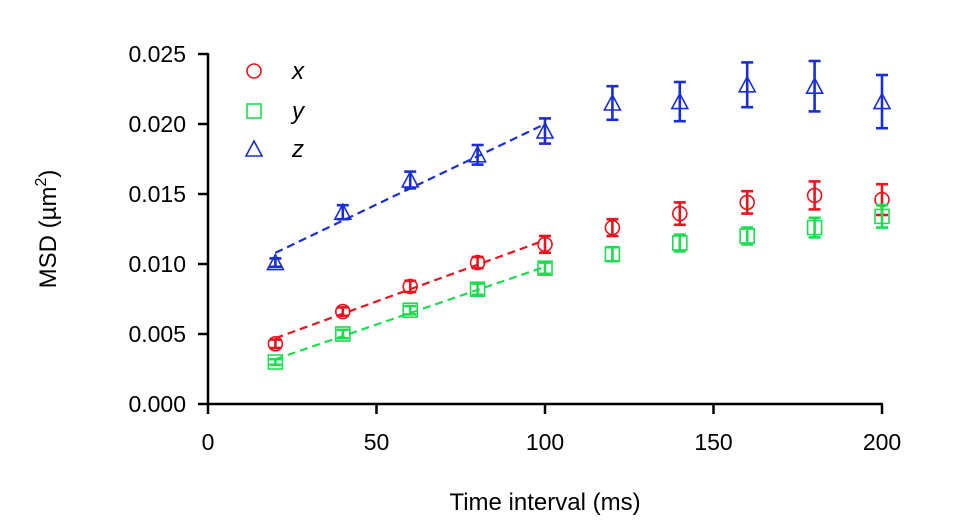 This screenshot has height=528, width=964. What do you see at coordinates (48, 174) in the screenshot?
I see `y-axis-title-close: )` at bounding box center [48, 174].